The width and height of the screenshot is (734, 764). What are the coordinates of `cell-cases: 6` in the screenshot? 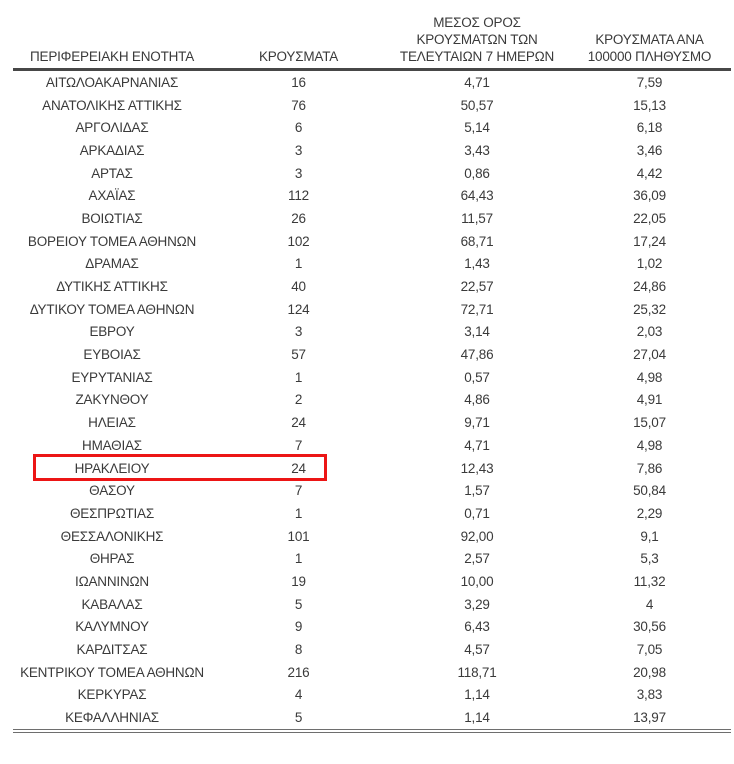 It's located at (298, 128).